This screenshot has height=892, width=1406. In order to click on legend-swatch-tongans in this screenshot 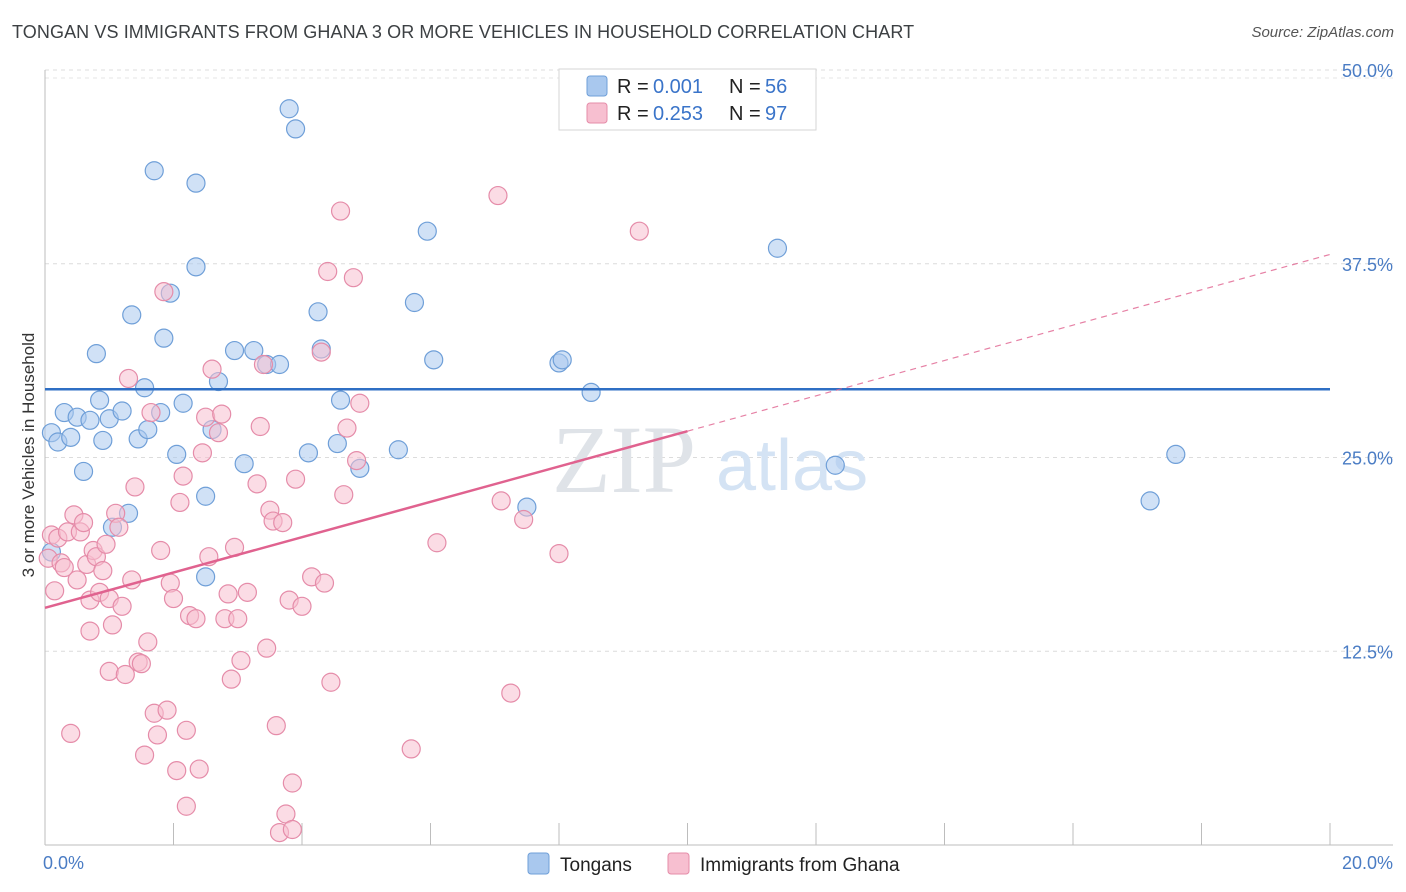, I will do `click(597, 86)`.